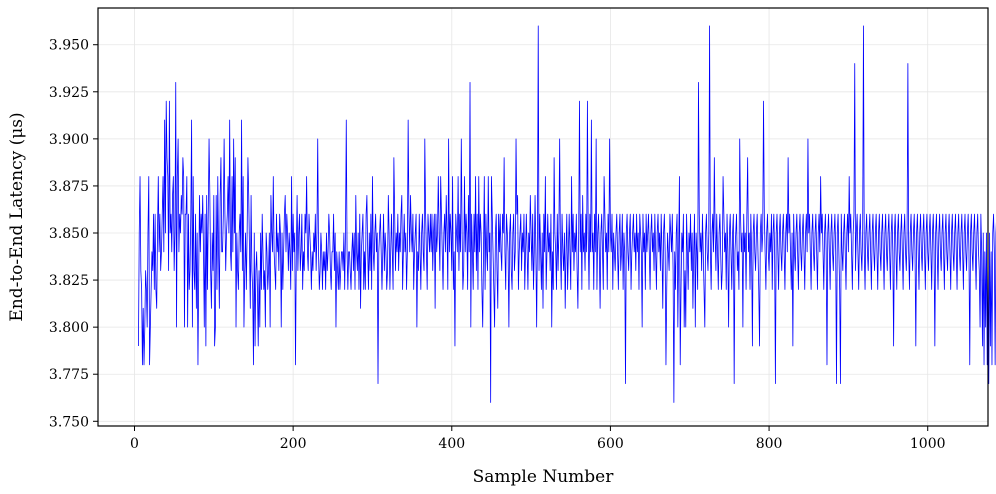 This screenshot has height=494, width=996. What do you see at coordinates (769, 444) in the screenshot?
I see `x-tick-label: 800` at bounding box center [769, 444].